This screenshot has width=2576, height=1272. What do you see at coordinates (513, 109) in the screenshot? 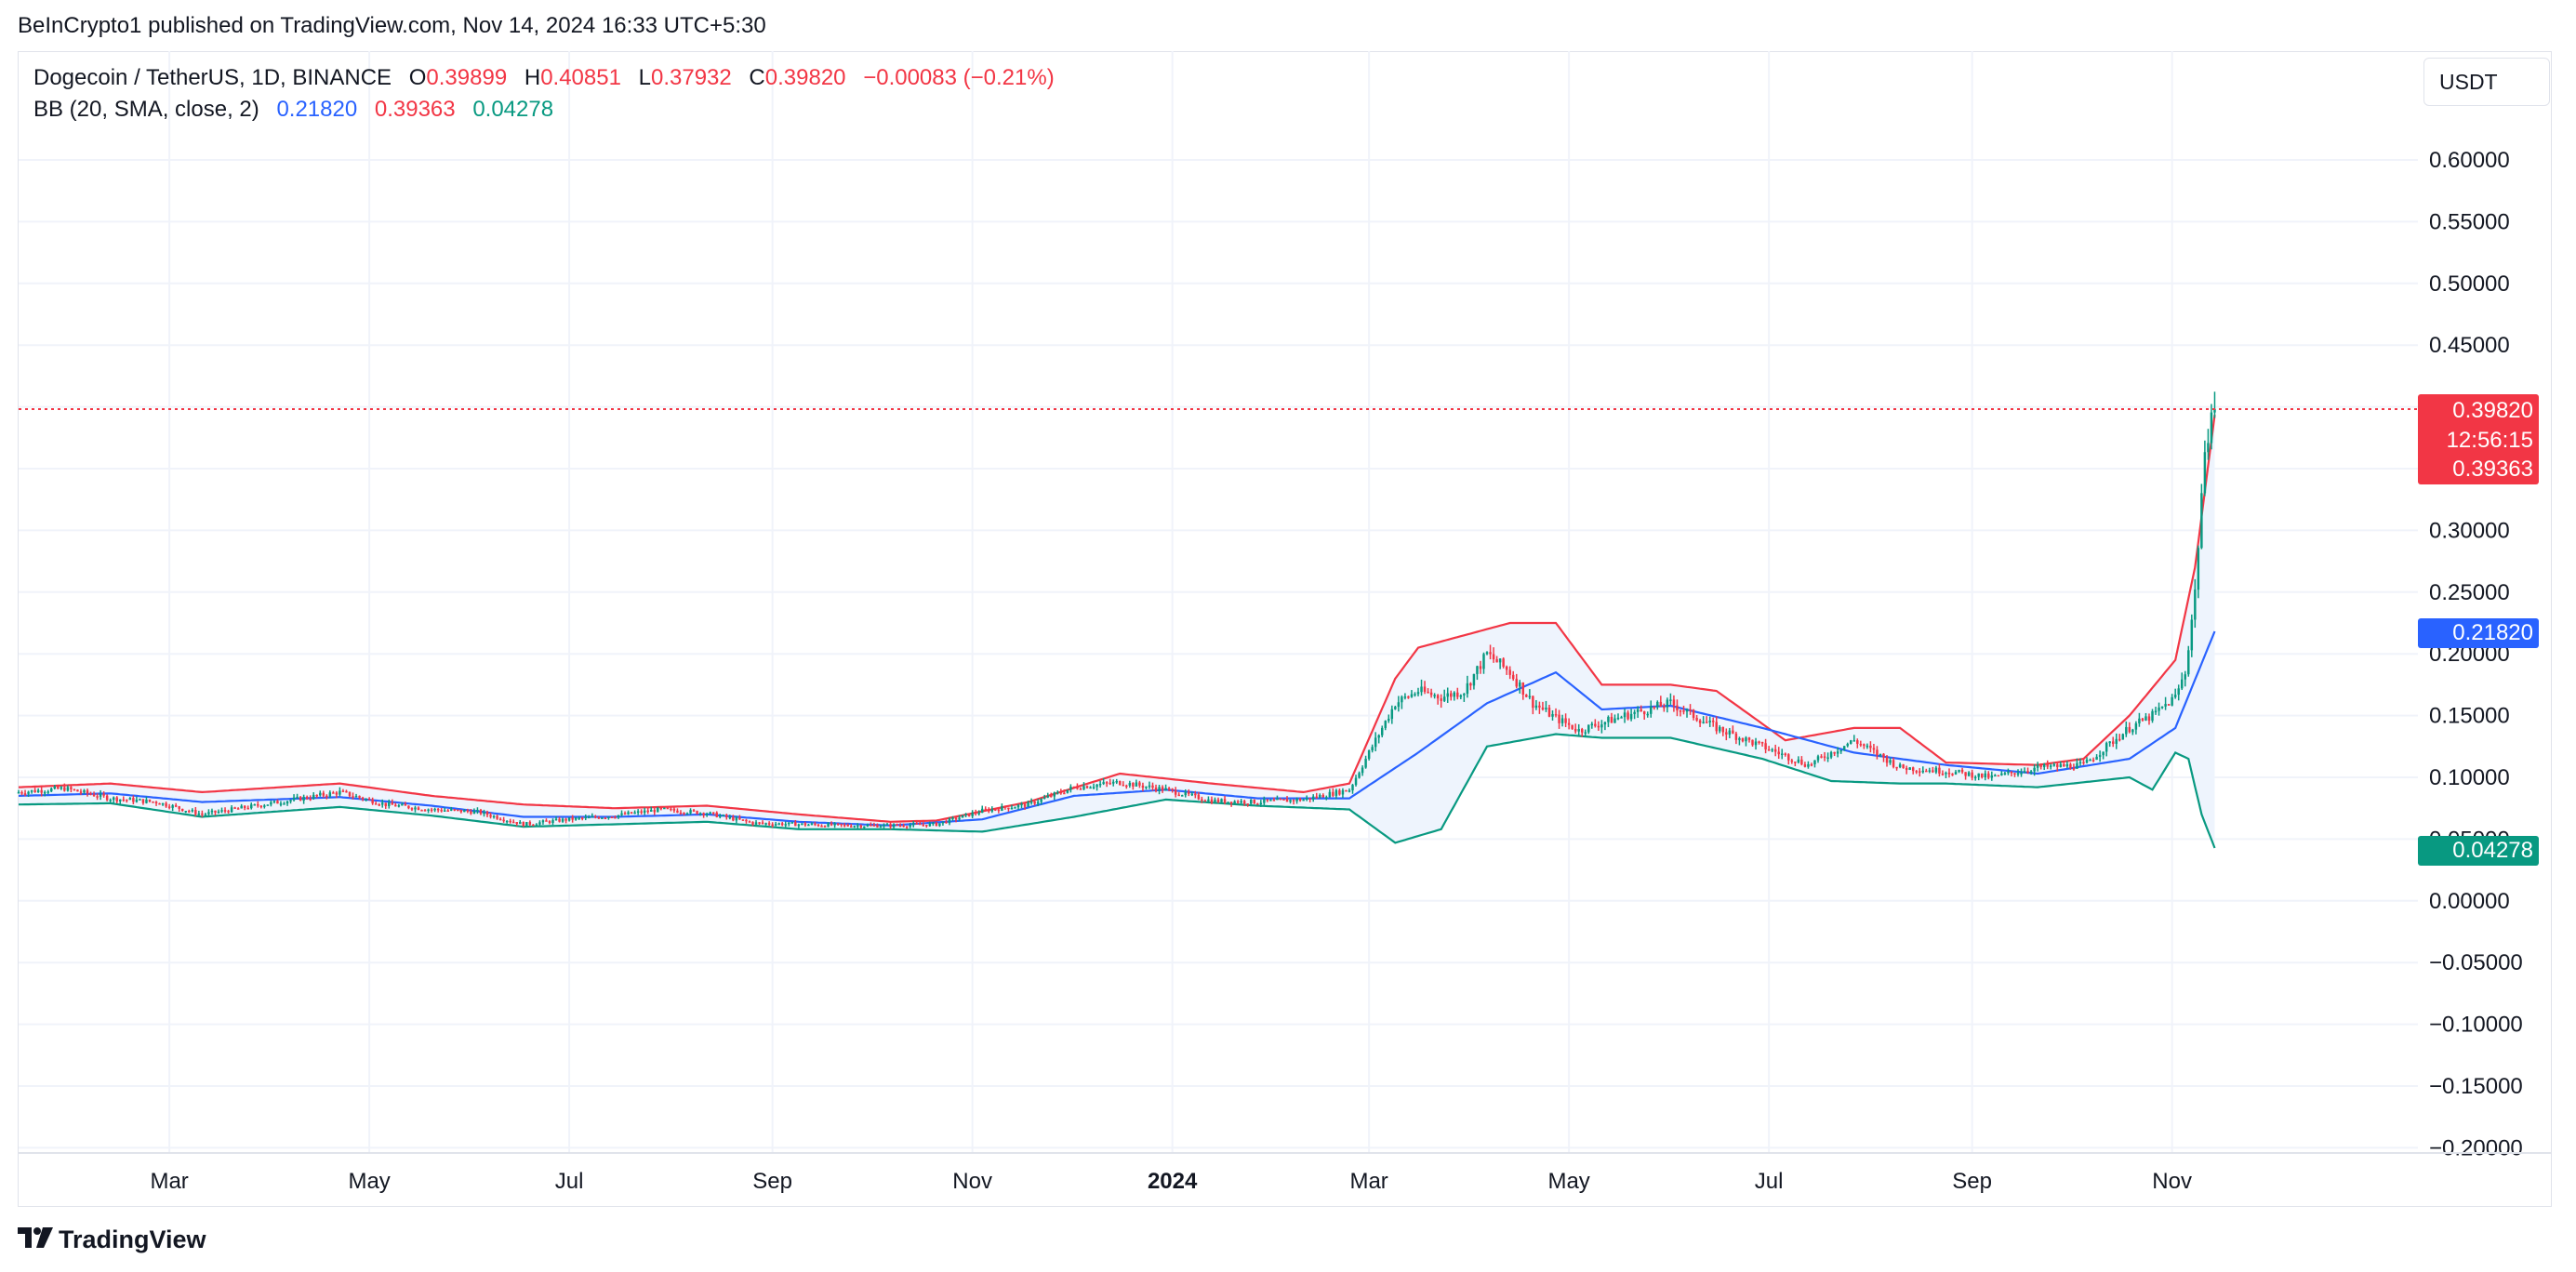
I see `bb-lower-value: 0.04278` at bounding box center [513, 109].